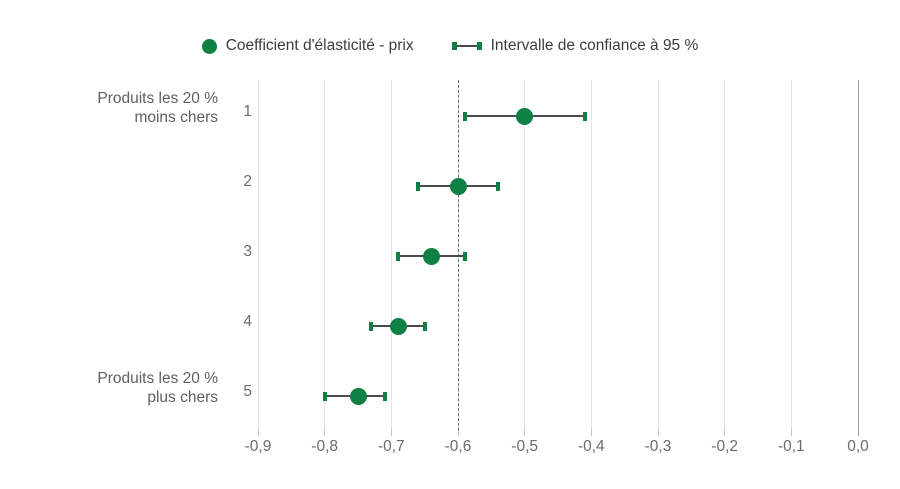 This screenshot has width=900, height=489. Describe the element at coordinates (391, 446) in the screenshot. I see `x-tick-label: -0,7` at that location.